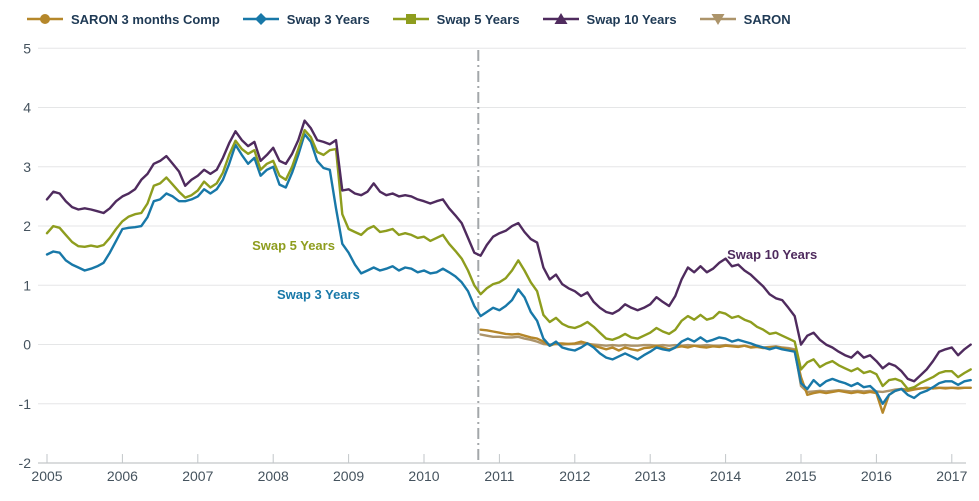 This screenshot has width=979, height=501. What do you see at coordinates (27, 48) in the screenshot?
I see `y-axis-label: 5` at bounding box center [27, 48].